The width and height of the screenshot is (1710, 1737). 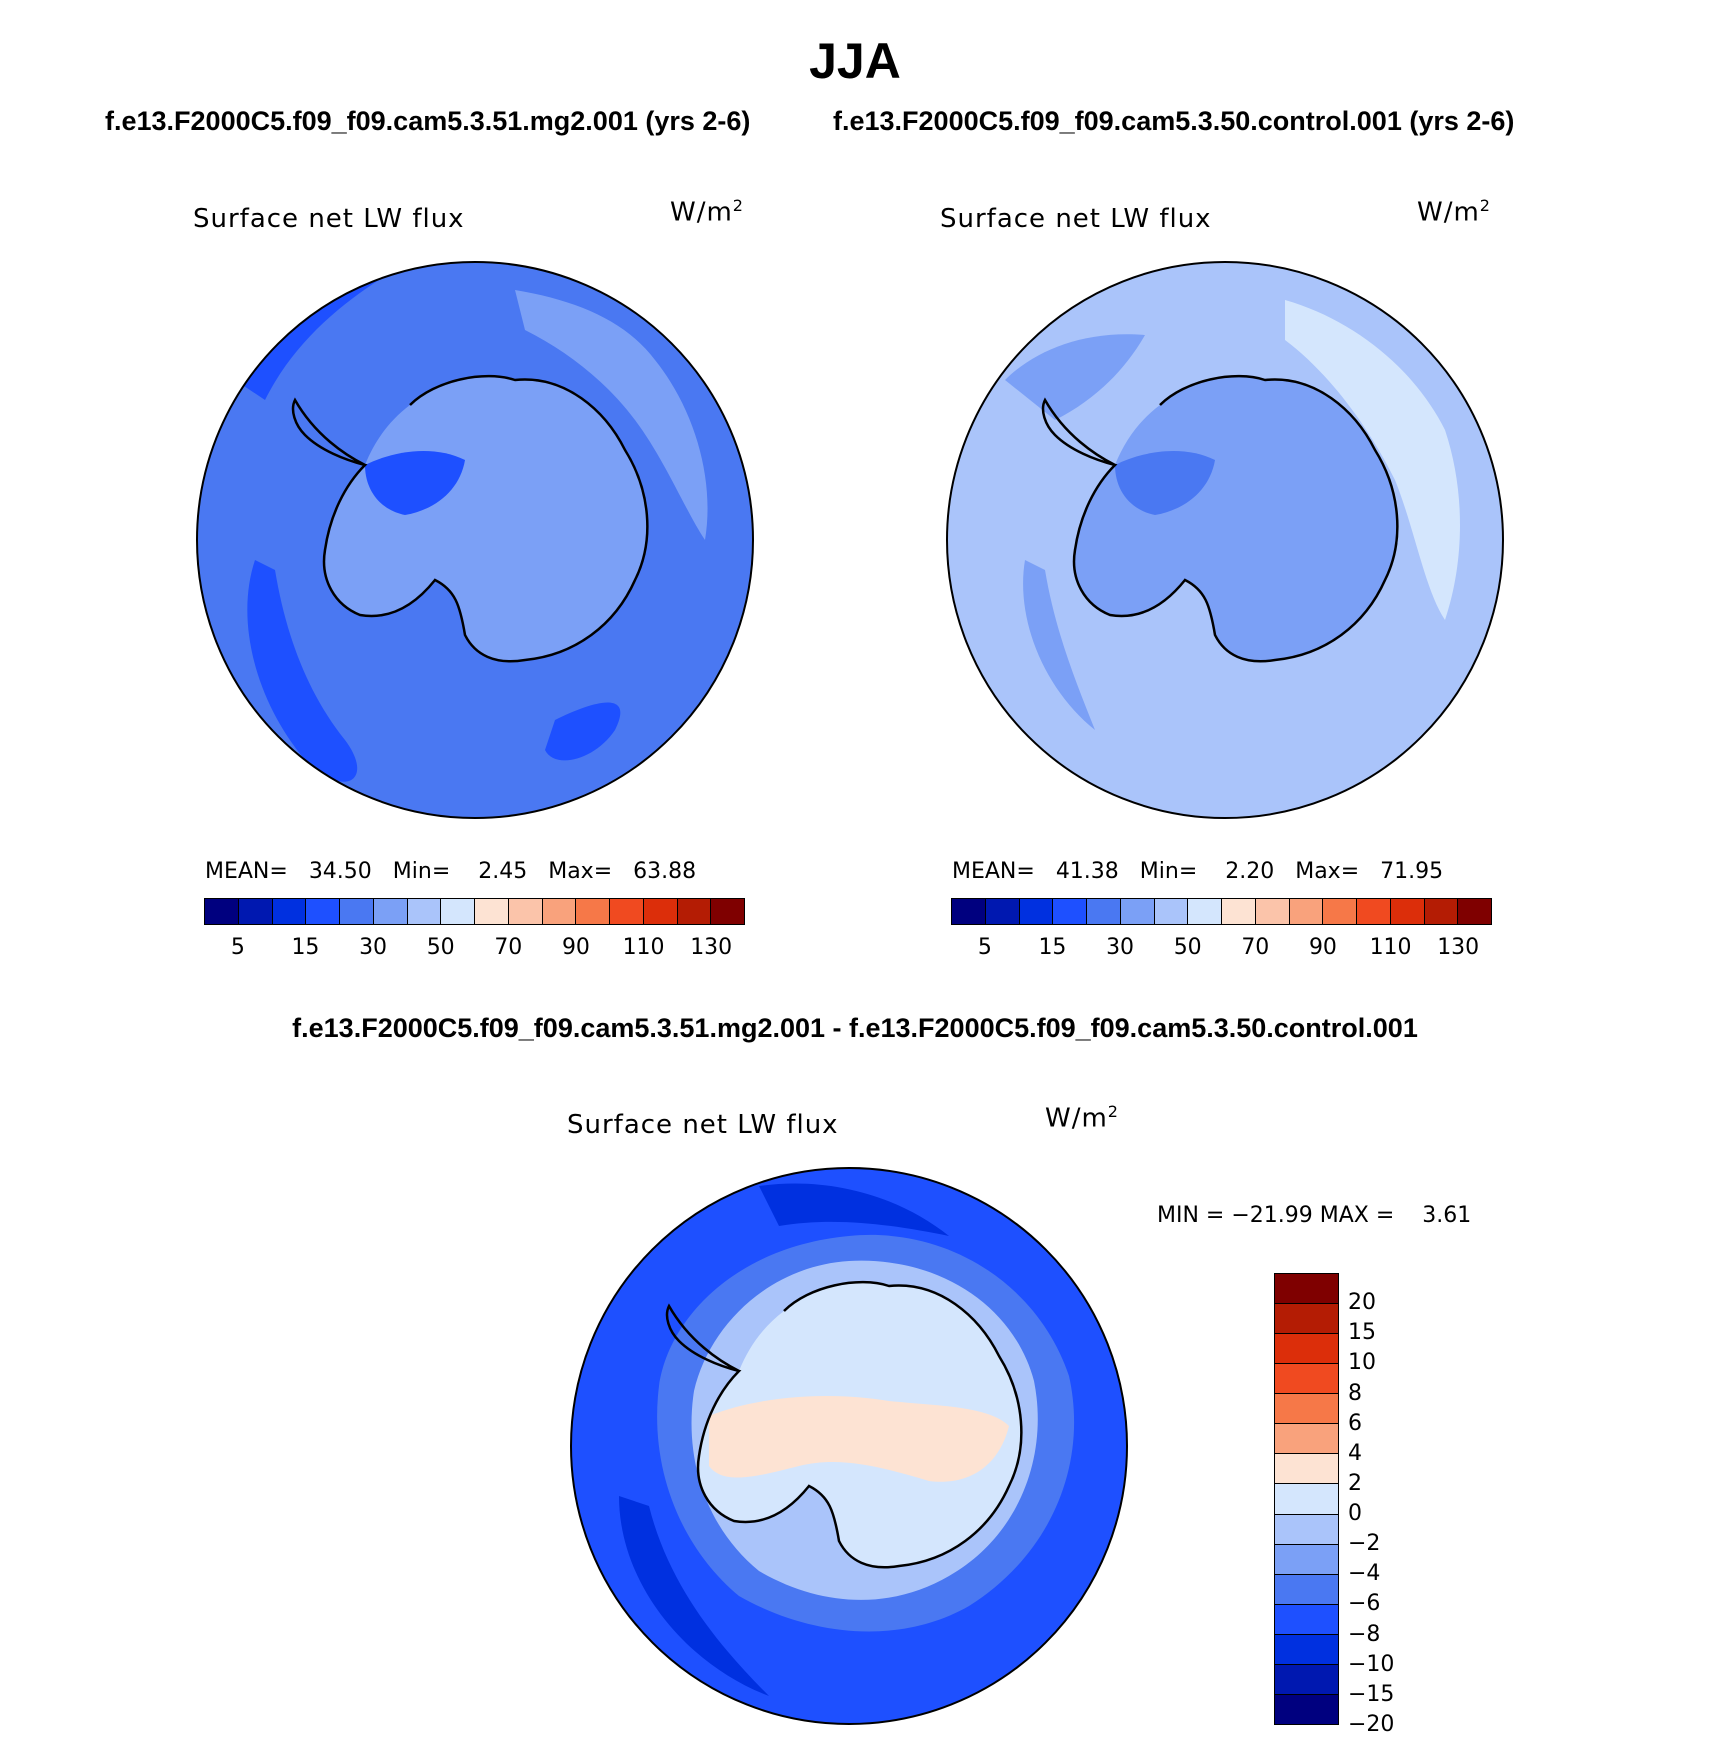 I want to click on left-map, so click(x=475, y=540).